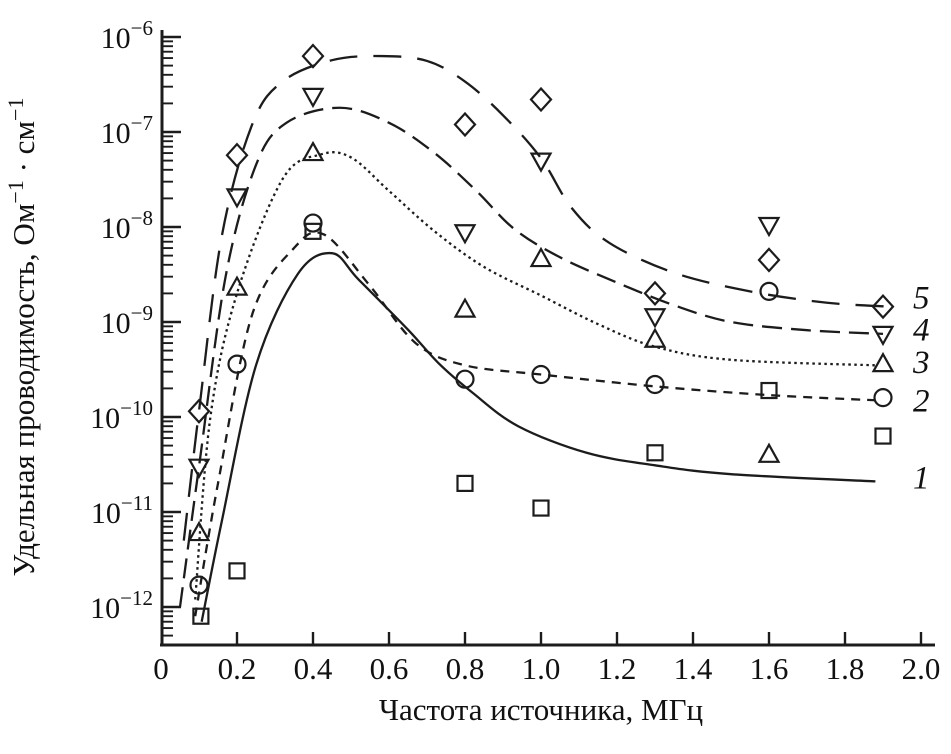  I want to click on y-tick-label: 10⁻⁷, so click(127, 130).